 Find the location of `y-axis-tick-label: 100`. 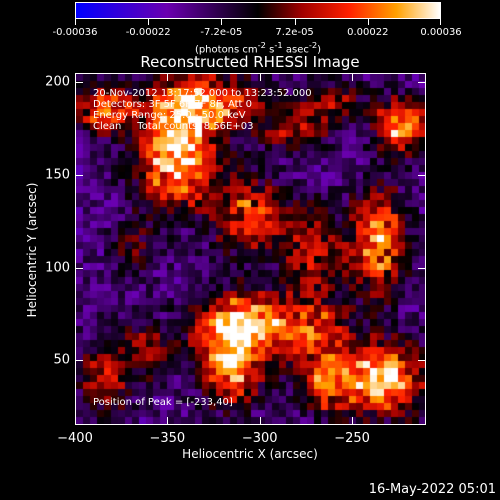

y-axis-tick-label: 100 is located at coordinates (57, 268).